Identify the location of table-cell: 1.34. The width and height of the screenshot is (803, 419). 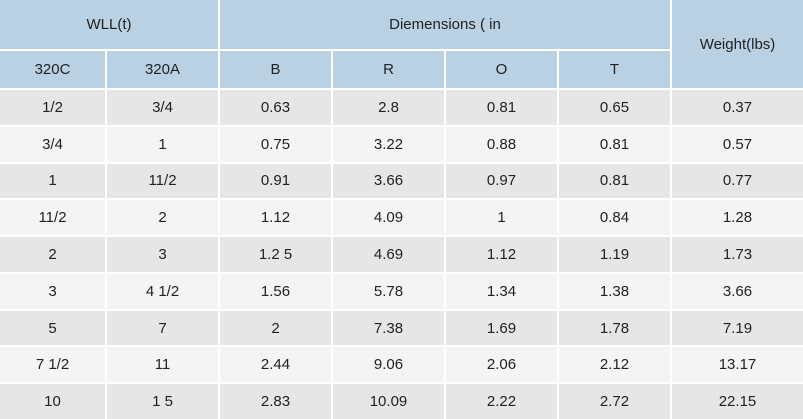
(501, 291).